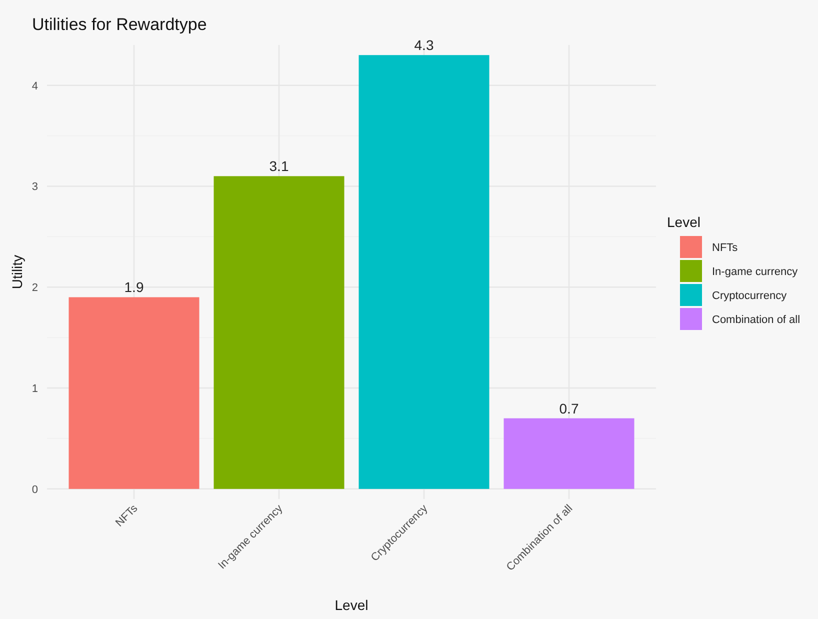 The image size is (818, 619). What do you see at coordinates (351, 605) in the screenshot?
I see `x-axis-title: Level` at bounding box center [351, 605].